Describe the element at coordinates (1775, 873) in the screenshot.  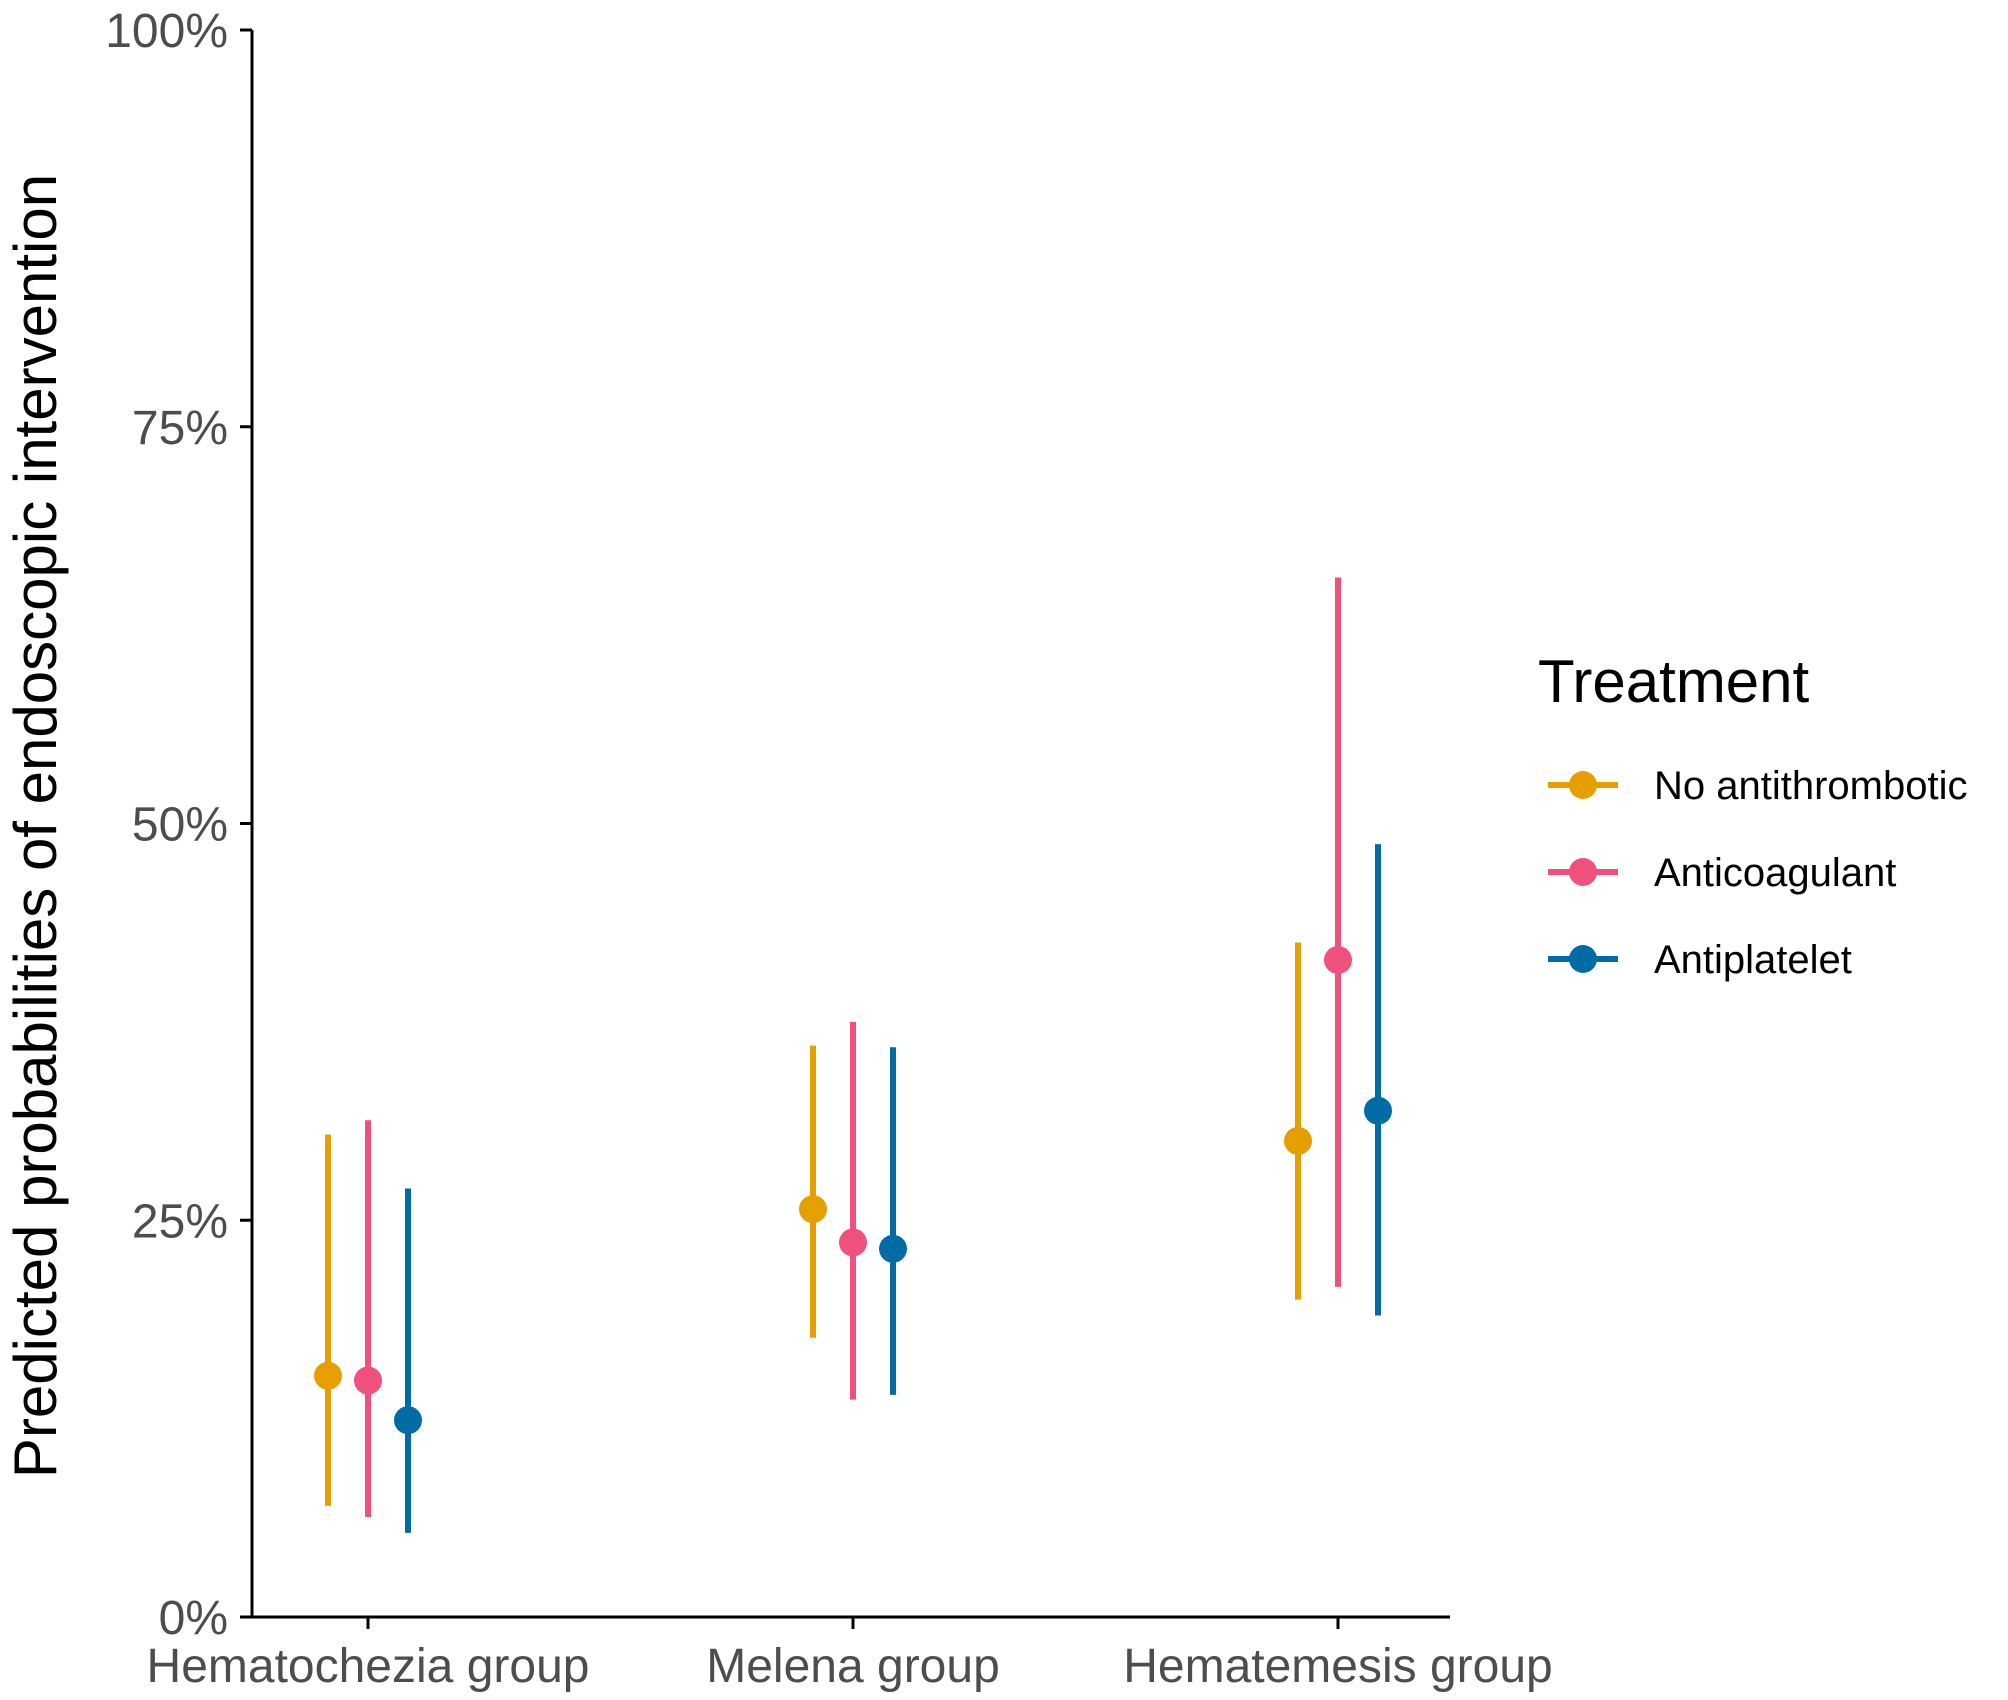
I see `legend-label: Anticoagulant` at that location.